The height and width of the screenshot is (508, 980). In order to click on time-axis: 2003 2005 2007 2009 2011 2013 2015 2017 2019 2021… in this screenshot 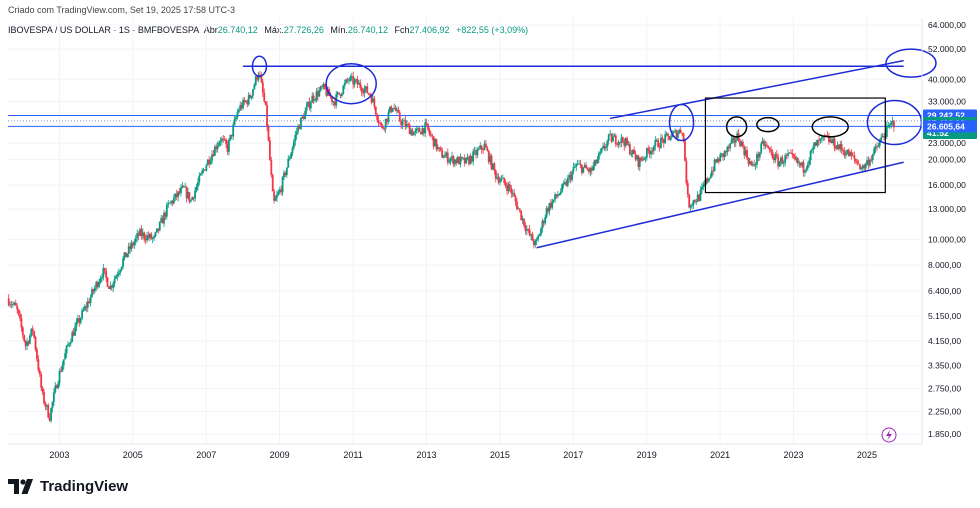, I will do `click(463, 455)`.